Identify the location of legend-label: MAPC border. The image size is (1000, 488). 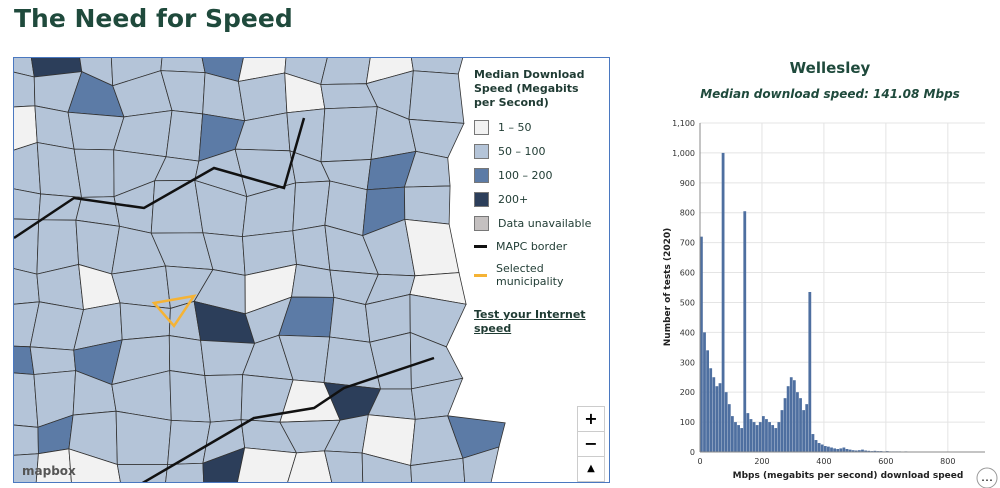
(532, 246).